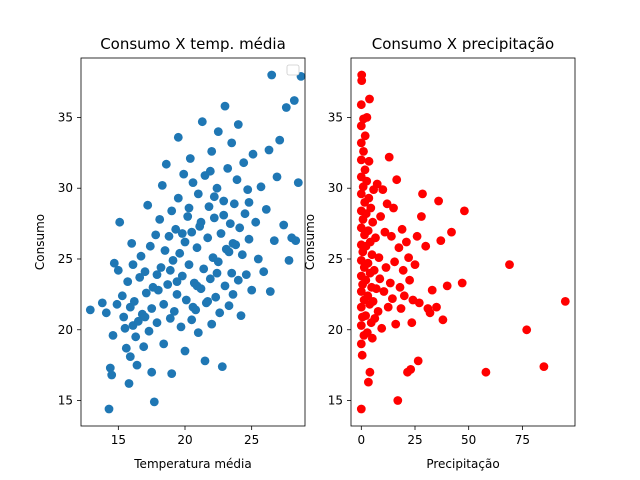  Describe the element at coordinates (69, 259) in the screenshot. I see `y-ticks-temperature: 15 20 25 30 35` at that location.